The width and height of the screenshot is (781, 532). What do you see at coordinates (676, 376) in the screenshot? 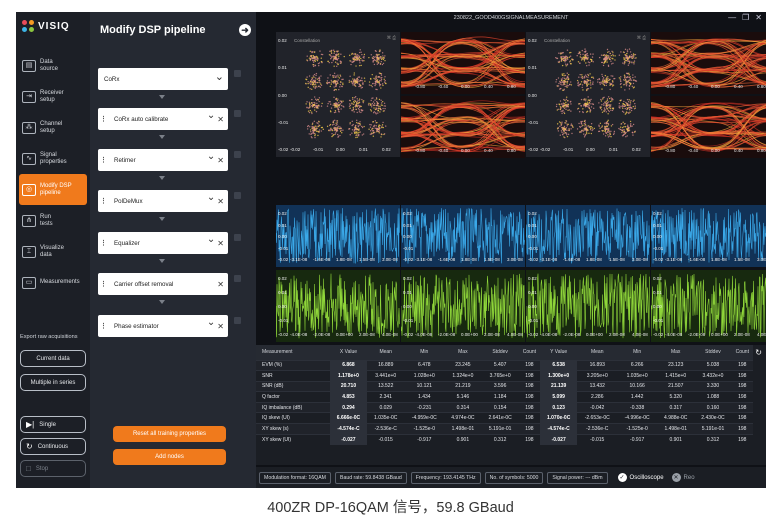
I see `table-cell: 1.415e+0` at bounding box center [676, 376].